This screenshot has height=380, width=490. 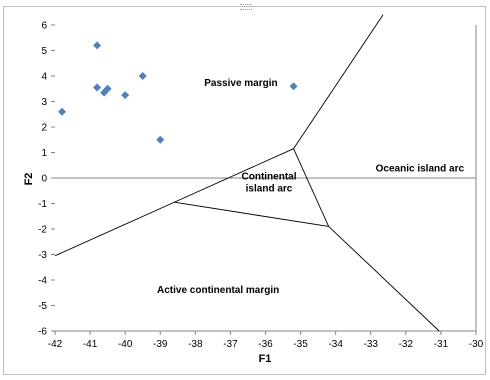 I want to click on y-tick-label: -1, so click(x=42, y=204).